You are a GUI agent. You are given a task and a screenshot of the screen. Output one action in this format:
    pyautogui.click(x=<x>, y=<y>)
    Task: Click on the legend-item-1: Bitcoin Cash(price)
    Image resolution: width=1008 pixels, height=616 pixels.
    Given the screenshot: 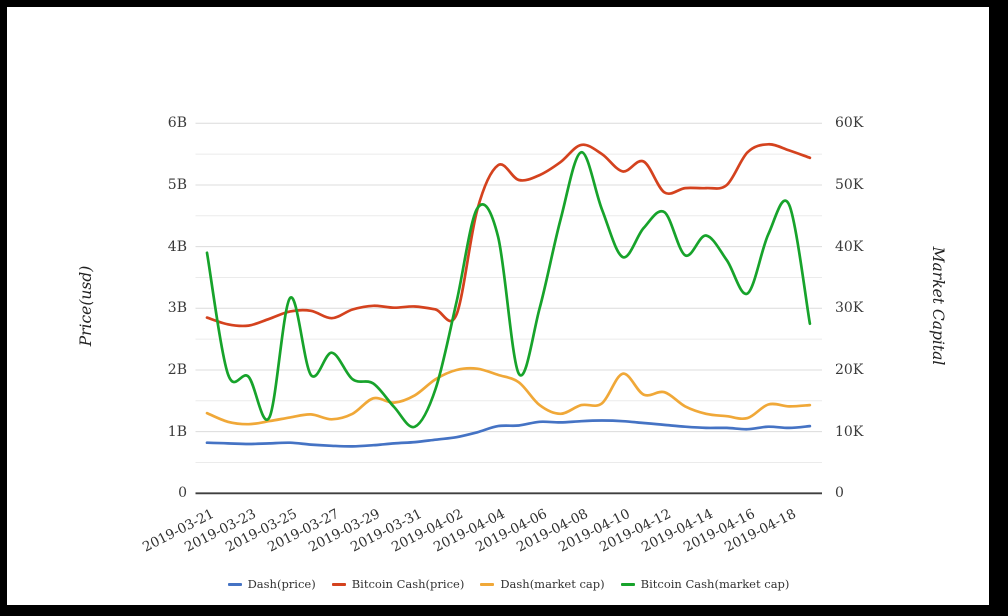 What is the action you would take?
    pyautogui.click(x=398, y=584)
    